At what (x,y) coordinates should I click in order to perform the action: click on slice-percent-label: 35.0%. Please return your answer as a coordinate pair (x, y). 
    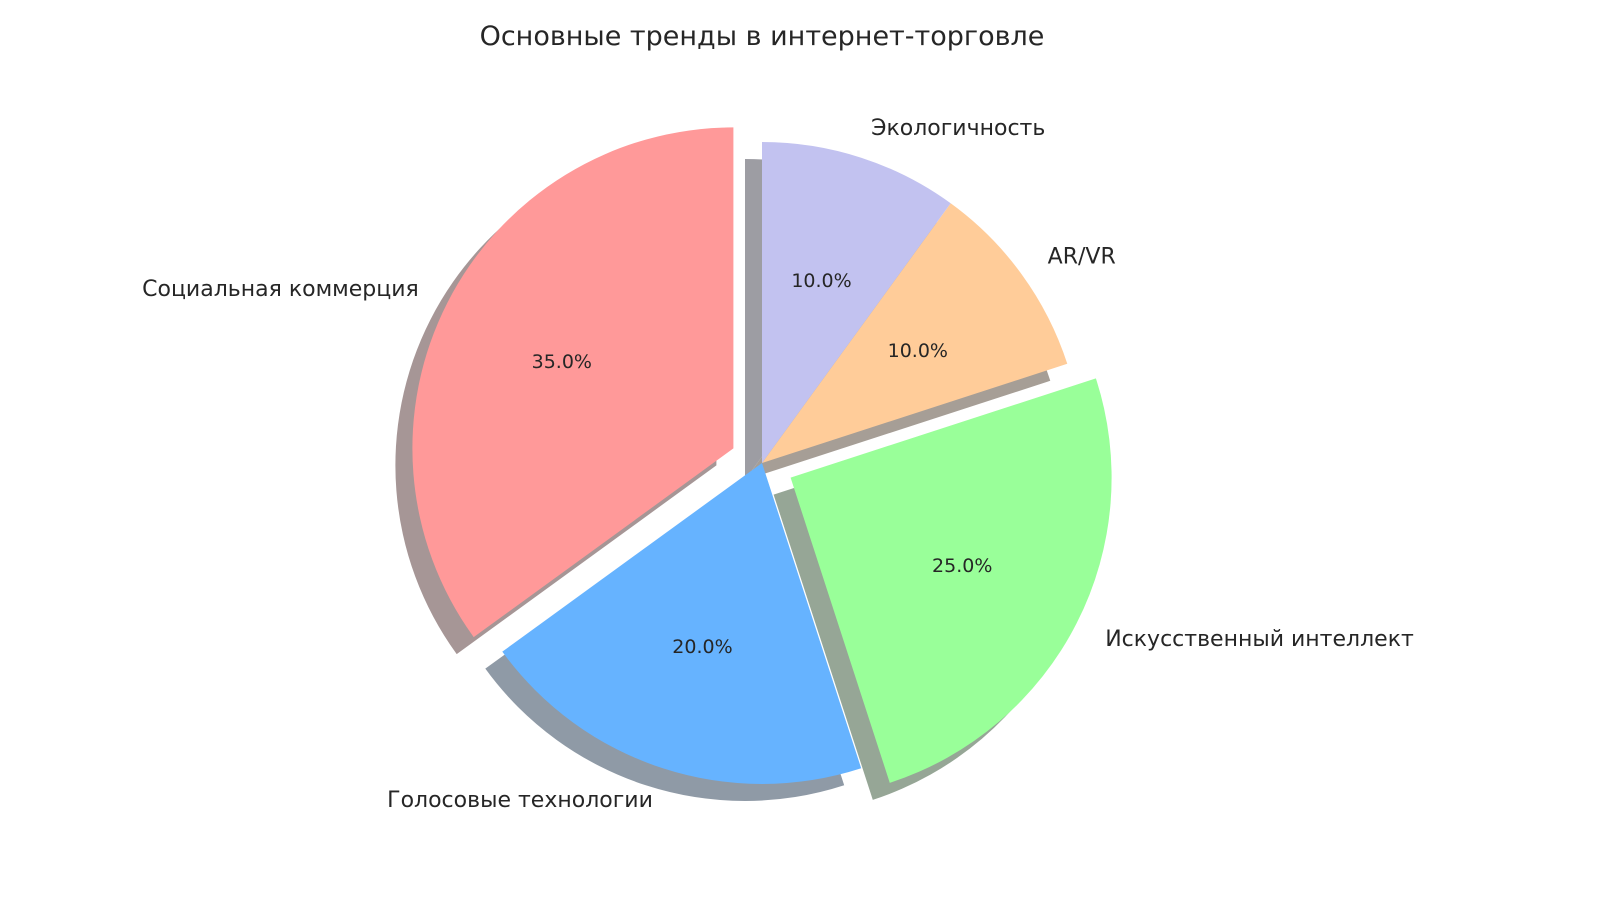
    Looking at the image, I should click on (562, 362).